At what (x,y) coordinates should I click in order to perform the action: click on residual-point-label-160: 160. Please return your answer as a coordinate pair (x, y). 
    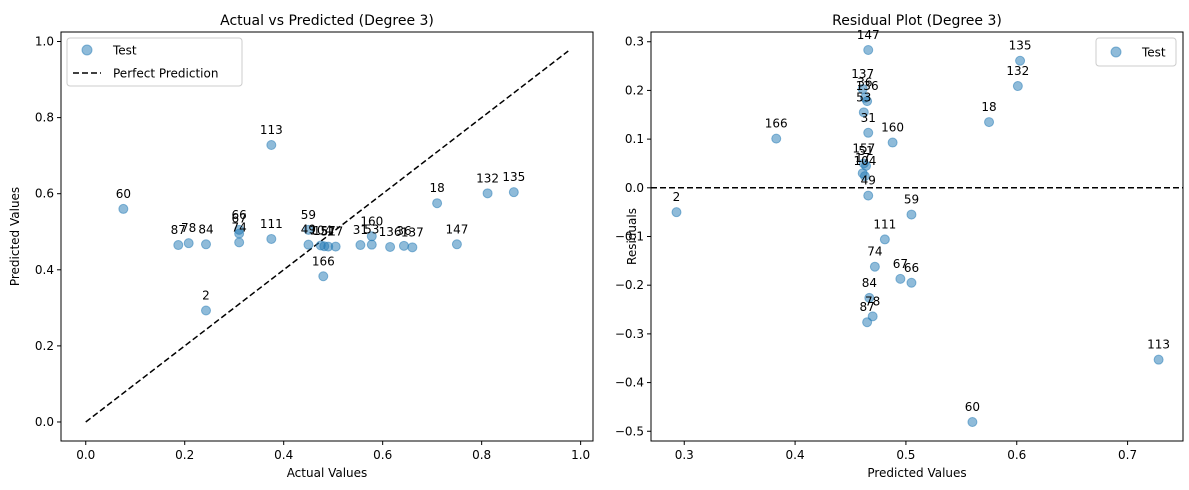
    Looking at the image, I should click on (892, 128).